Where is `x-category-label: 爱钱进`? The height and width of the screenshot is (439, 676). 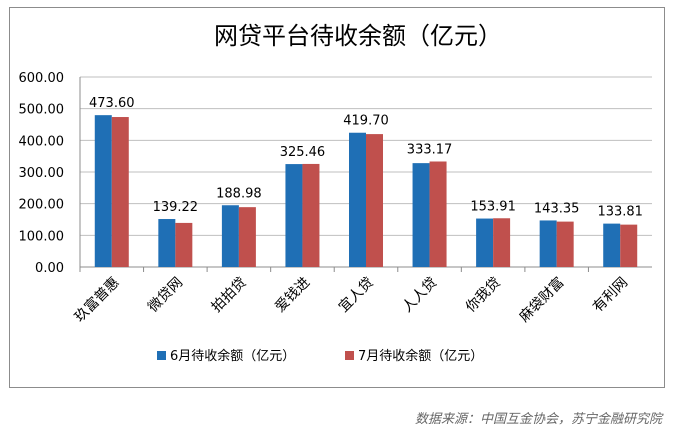 x-category-label: 爱钱进 is located at coordinates (292, 295).